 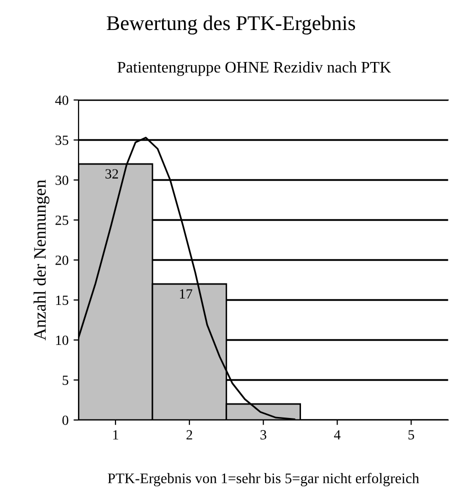 I want to click on y-axis-title: Anzahl der Nennungen, so click(x=42, y=260).